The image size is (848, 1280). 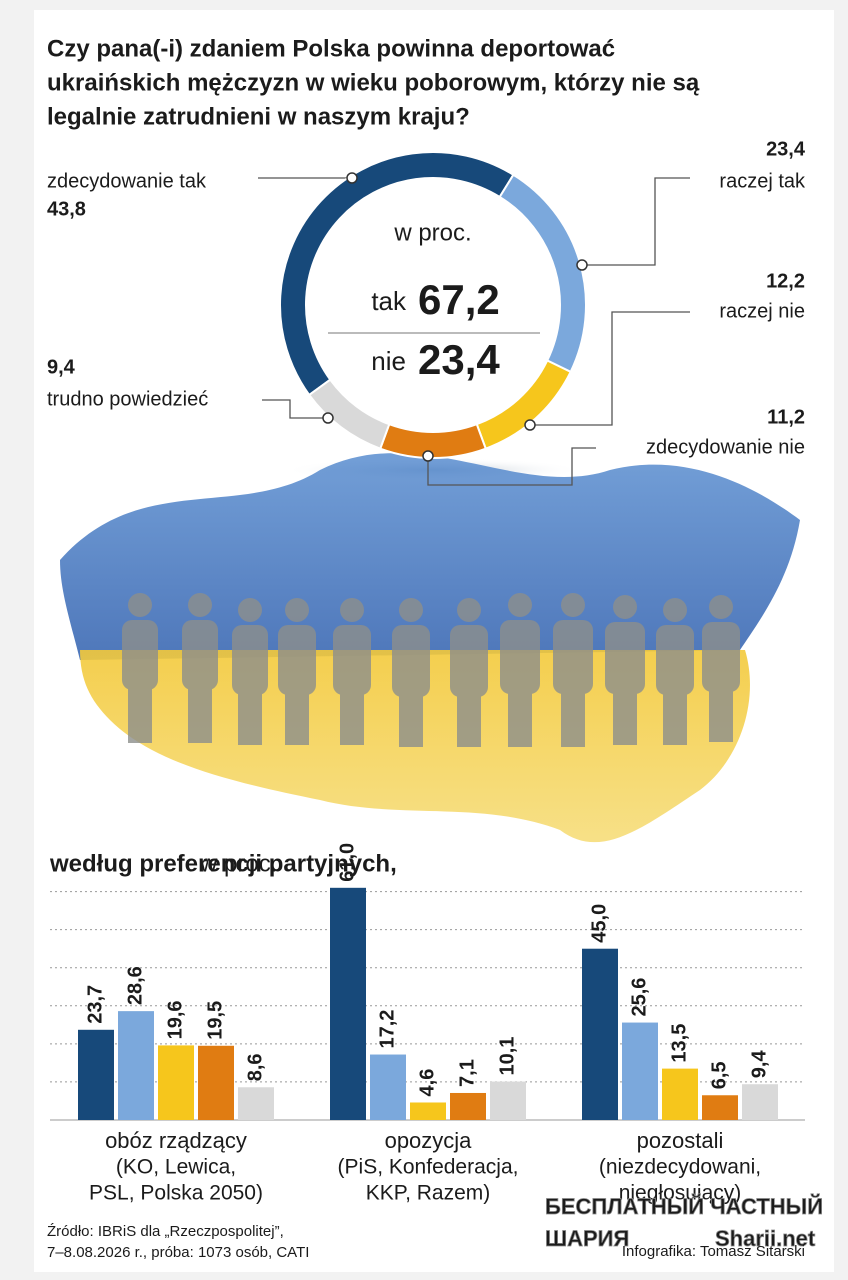 What do you see at coordinates (61, 367) in the screenshot?
I see `value-label: 9,4` at bounding box center [61, 367].